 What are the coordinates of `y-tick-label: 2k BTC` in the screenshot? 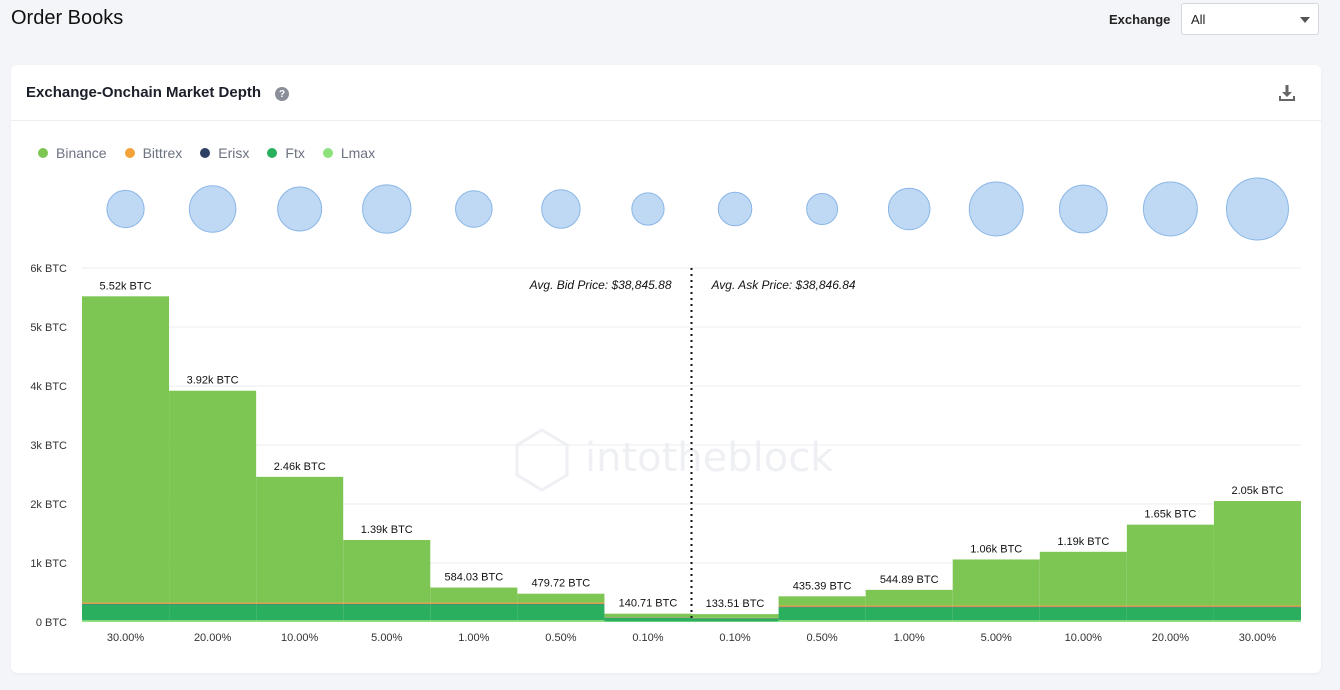 It's located at (48, 505).